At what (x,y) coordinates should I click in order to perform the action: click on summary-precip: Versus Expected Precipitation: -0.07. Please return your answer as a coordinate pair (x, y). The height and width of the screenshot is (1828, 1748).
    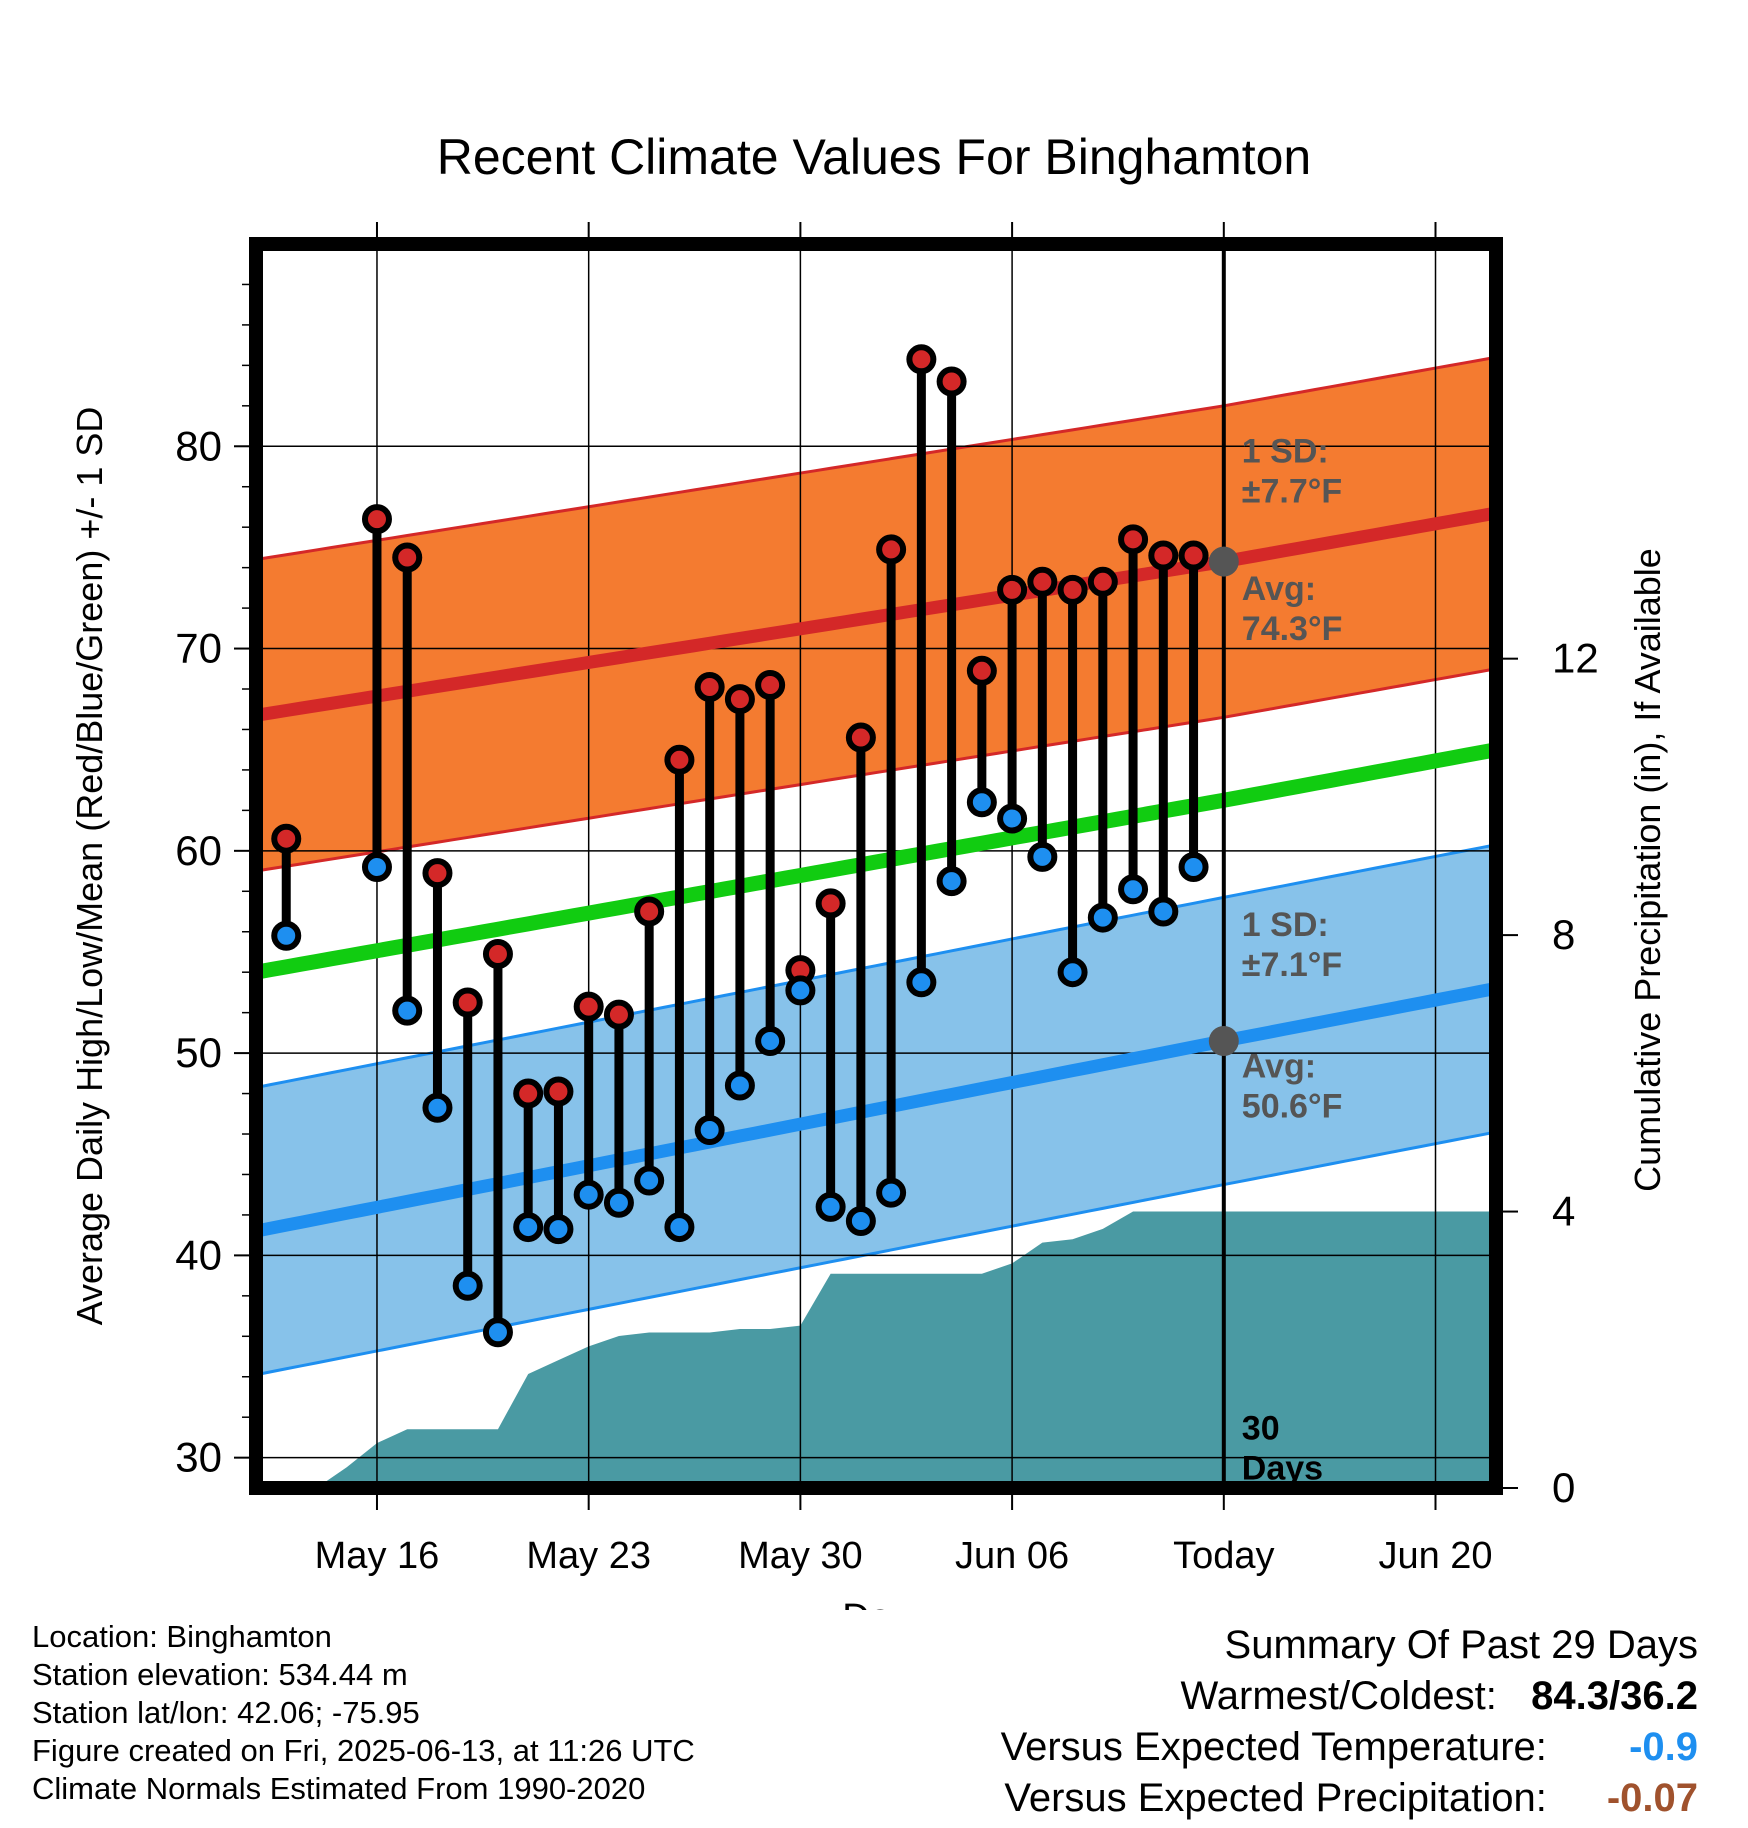
    Looking at the image, I should click on (1349, 1798).